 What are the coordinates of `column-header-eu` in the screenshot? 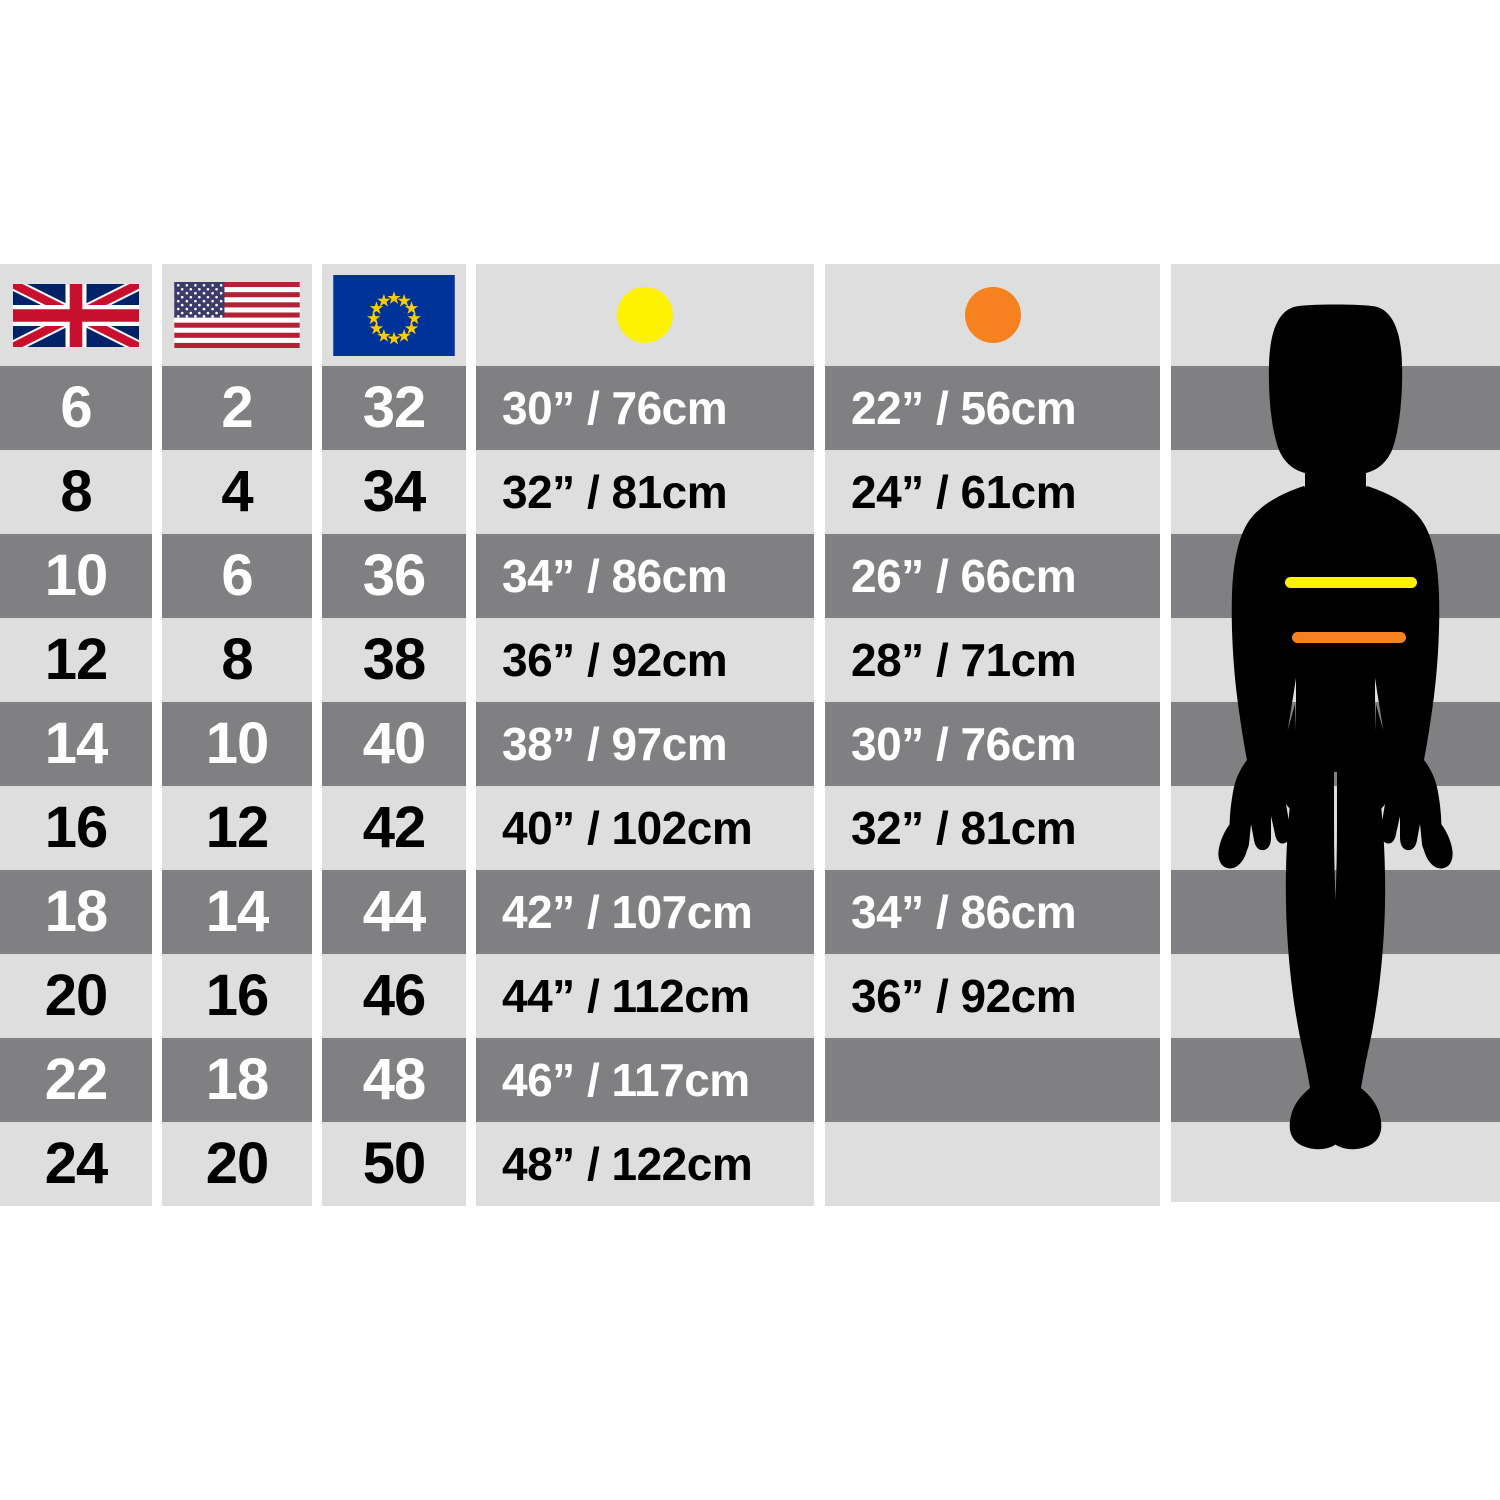 It's located at (394, 315).